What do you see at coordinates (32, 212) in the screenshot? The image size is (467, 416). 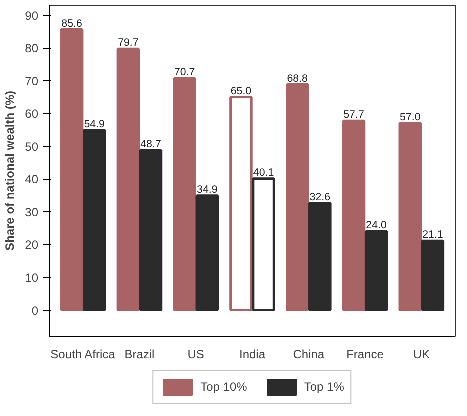 I see `y-tick-label: 30` at bounding box center [32, 212].